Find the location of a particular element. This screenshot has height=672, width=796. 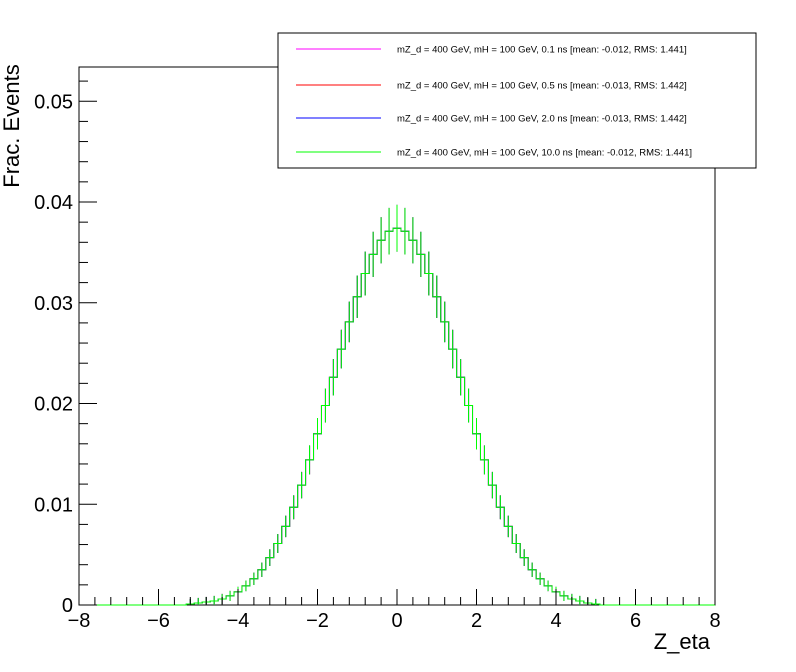

x-tick-label: −8 is located at coordinates (79, 621).